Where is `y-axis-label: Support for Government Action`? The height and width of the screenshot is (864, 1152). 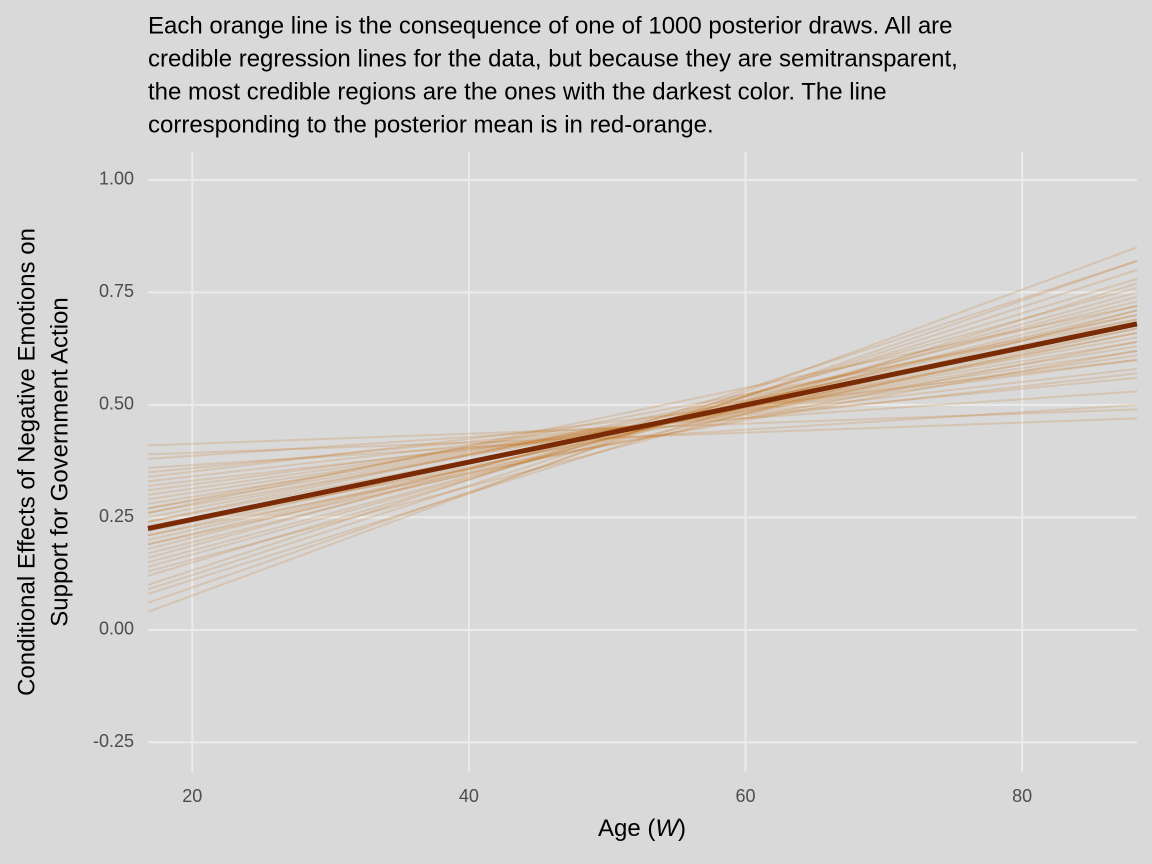 y-axis-label: Support for Government Action is located at coordinates (59, 462).